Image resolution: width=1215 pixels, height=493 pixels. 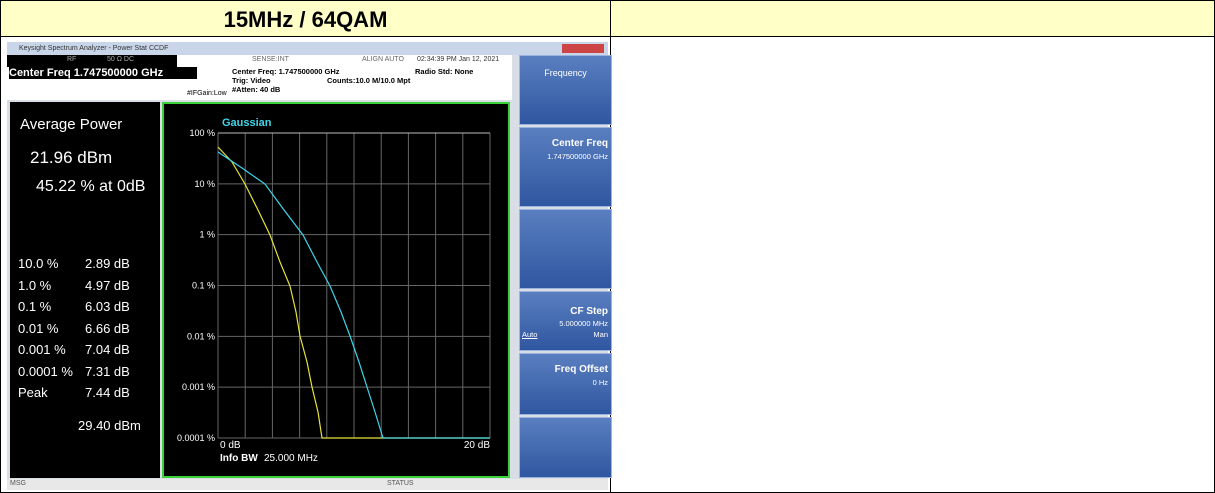 I want to click on softkey-label: CF Step, so click(x=589, y=311).